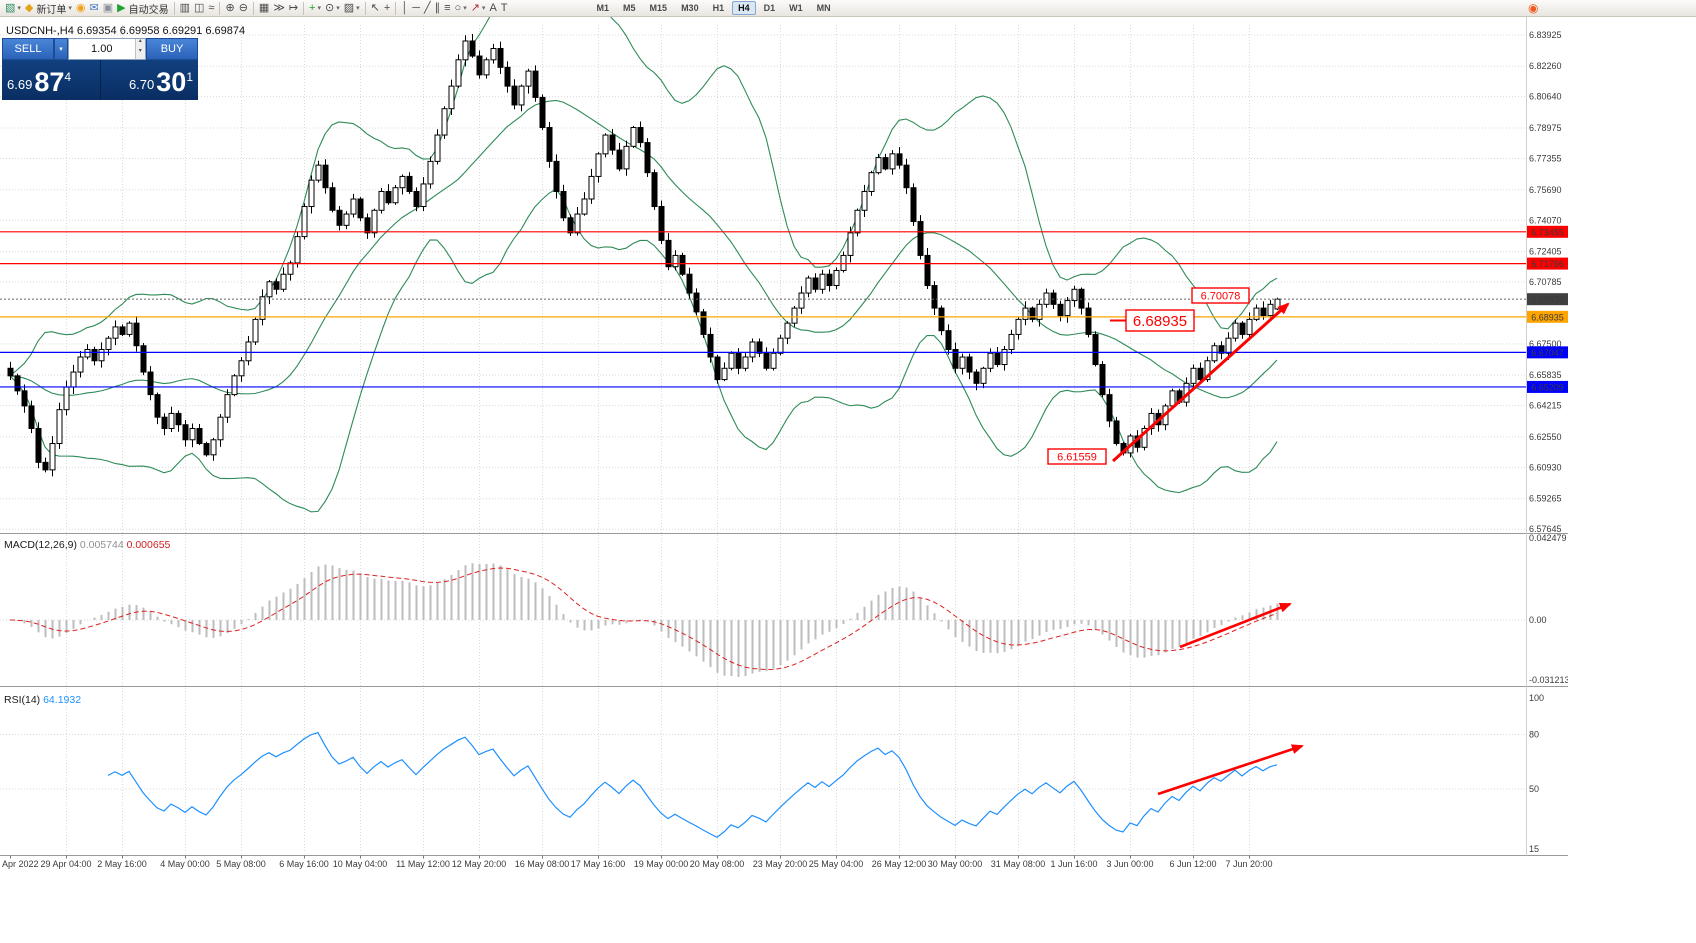 The height and width of the screenshot is (943, 1696). I want to click on svg-text: 6.78975, so click(1545, 128).